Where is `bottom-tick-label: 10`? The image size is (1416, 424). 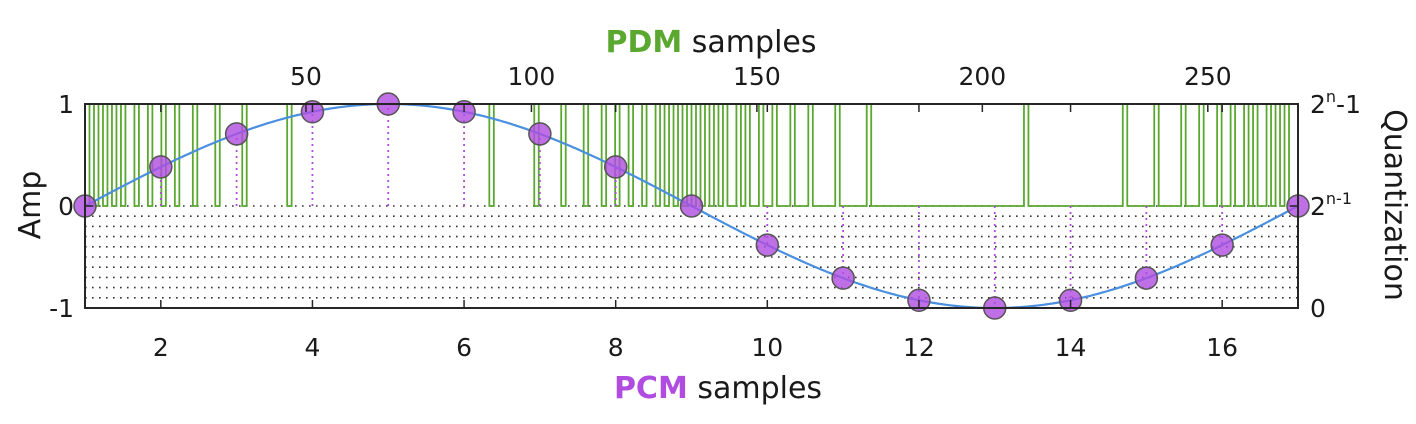
bottom-tick-label: 10 is located at coordinates (767, 347).